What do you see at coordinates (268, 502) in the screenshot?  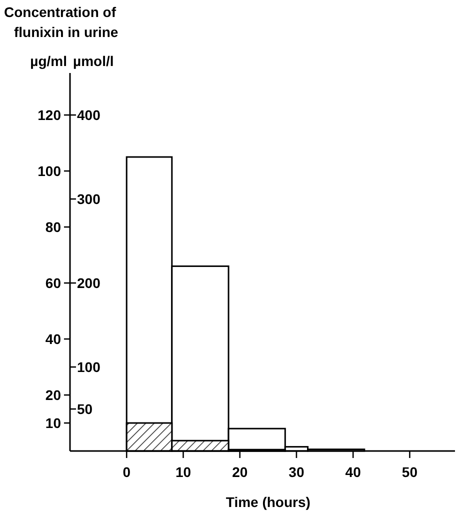 I see `x-axis-title: Time (hours)` at bounding box center [268, 502].